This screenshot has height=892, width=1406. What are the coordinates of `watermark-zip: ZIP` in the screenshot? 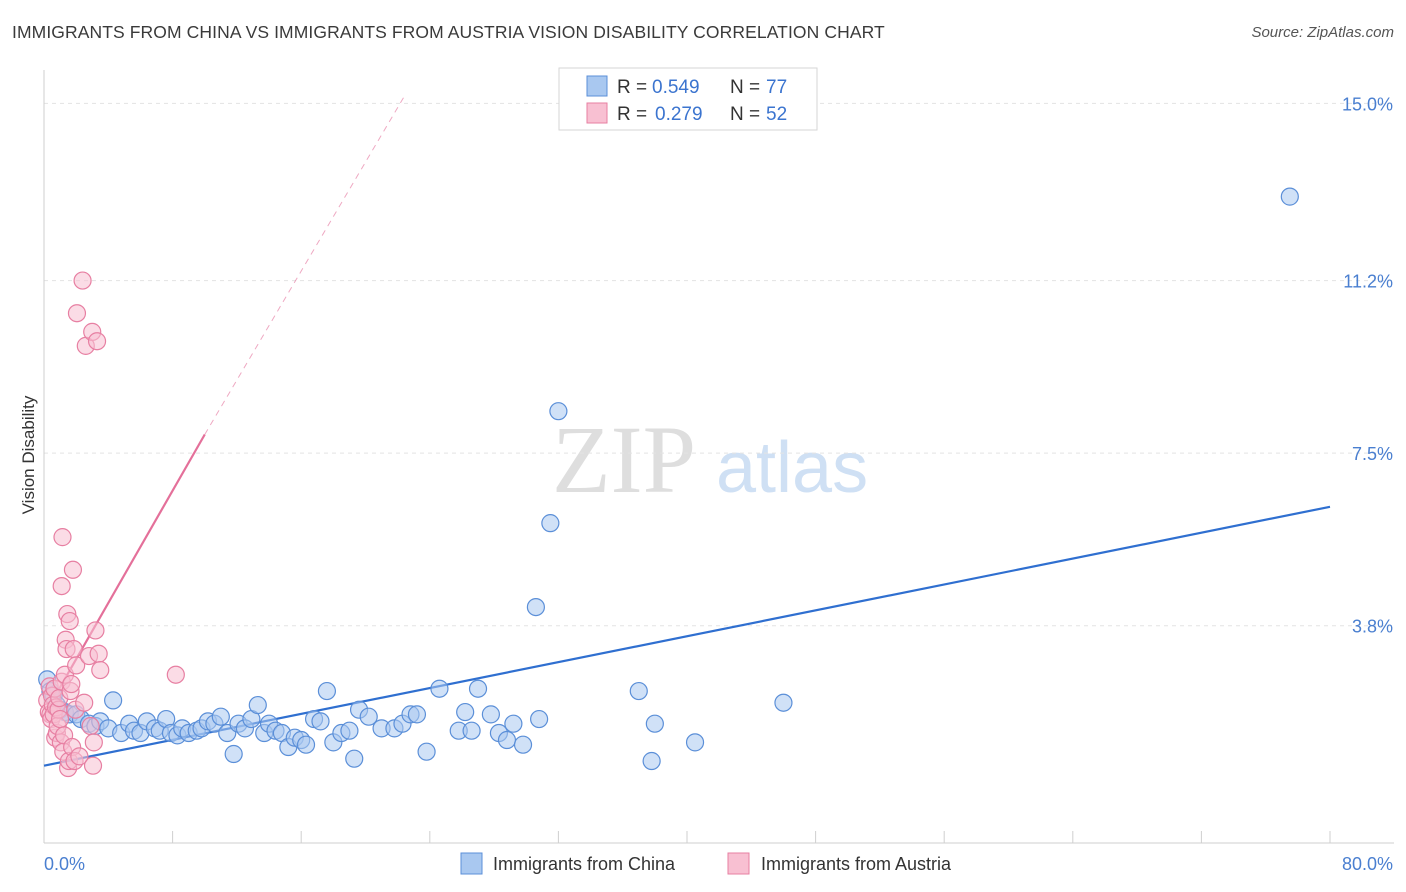 It's located at (624, 459).